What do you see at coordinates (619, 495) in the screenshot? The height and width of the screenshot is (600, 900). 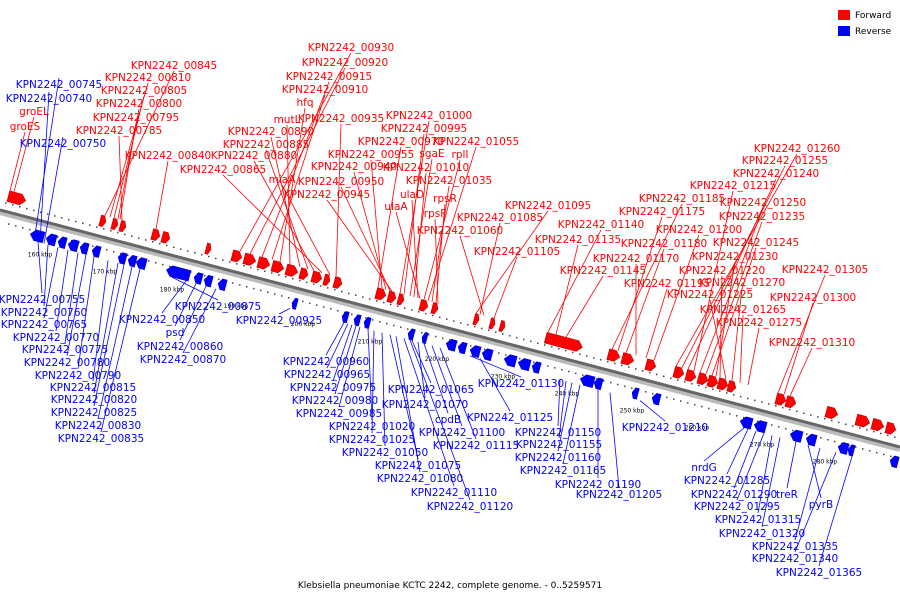 I see `gene-label: KPN2242_01205` at bounding box center [619, 495].